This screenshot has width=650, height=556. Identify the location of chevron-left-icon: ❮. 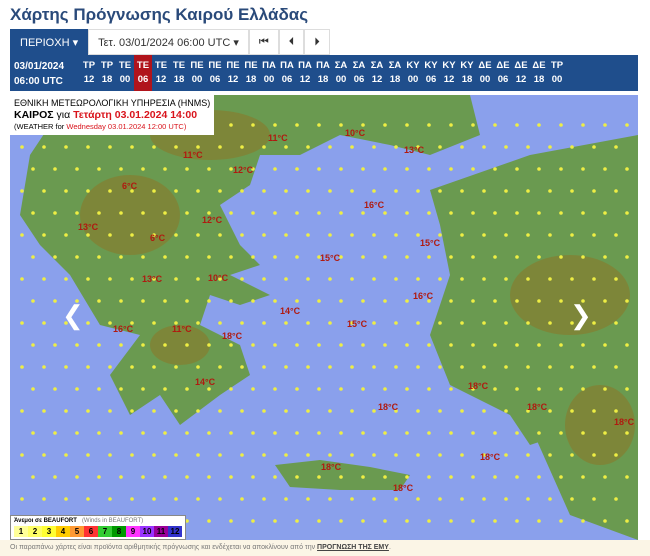
(73, 315).